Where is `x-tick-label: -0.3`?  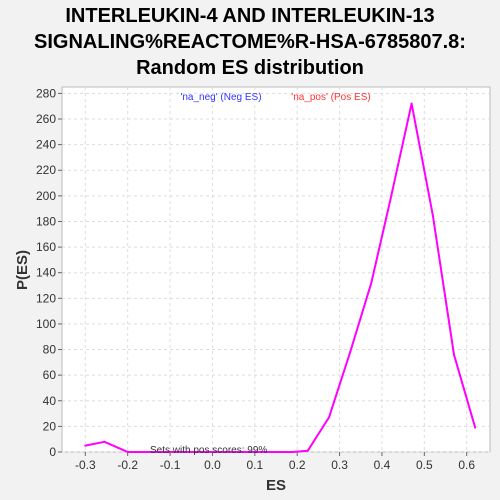
x-tick-label: -0.3 is located at coordinates (85, 465).